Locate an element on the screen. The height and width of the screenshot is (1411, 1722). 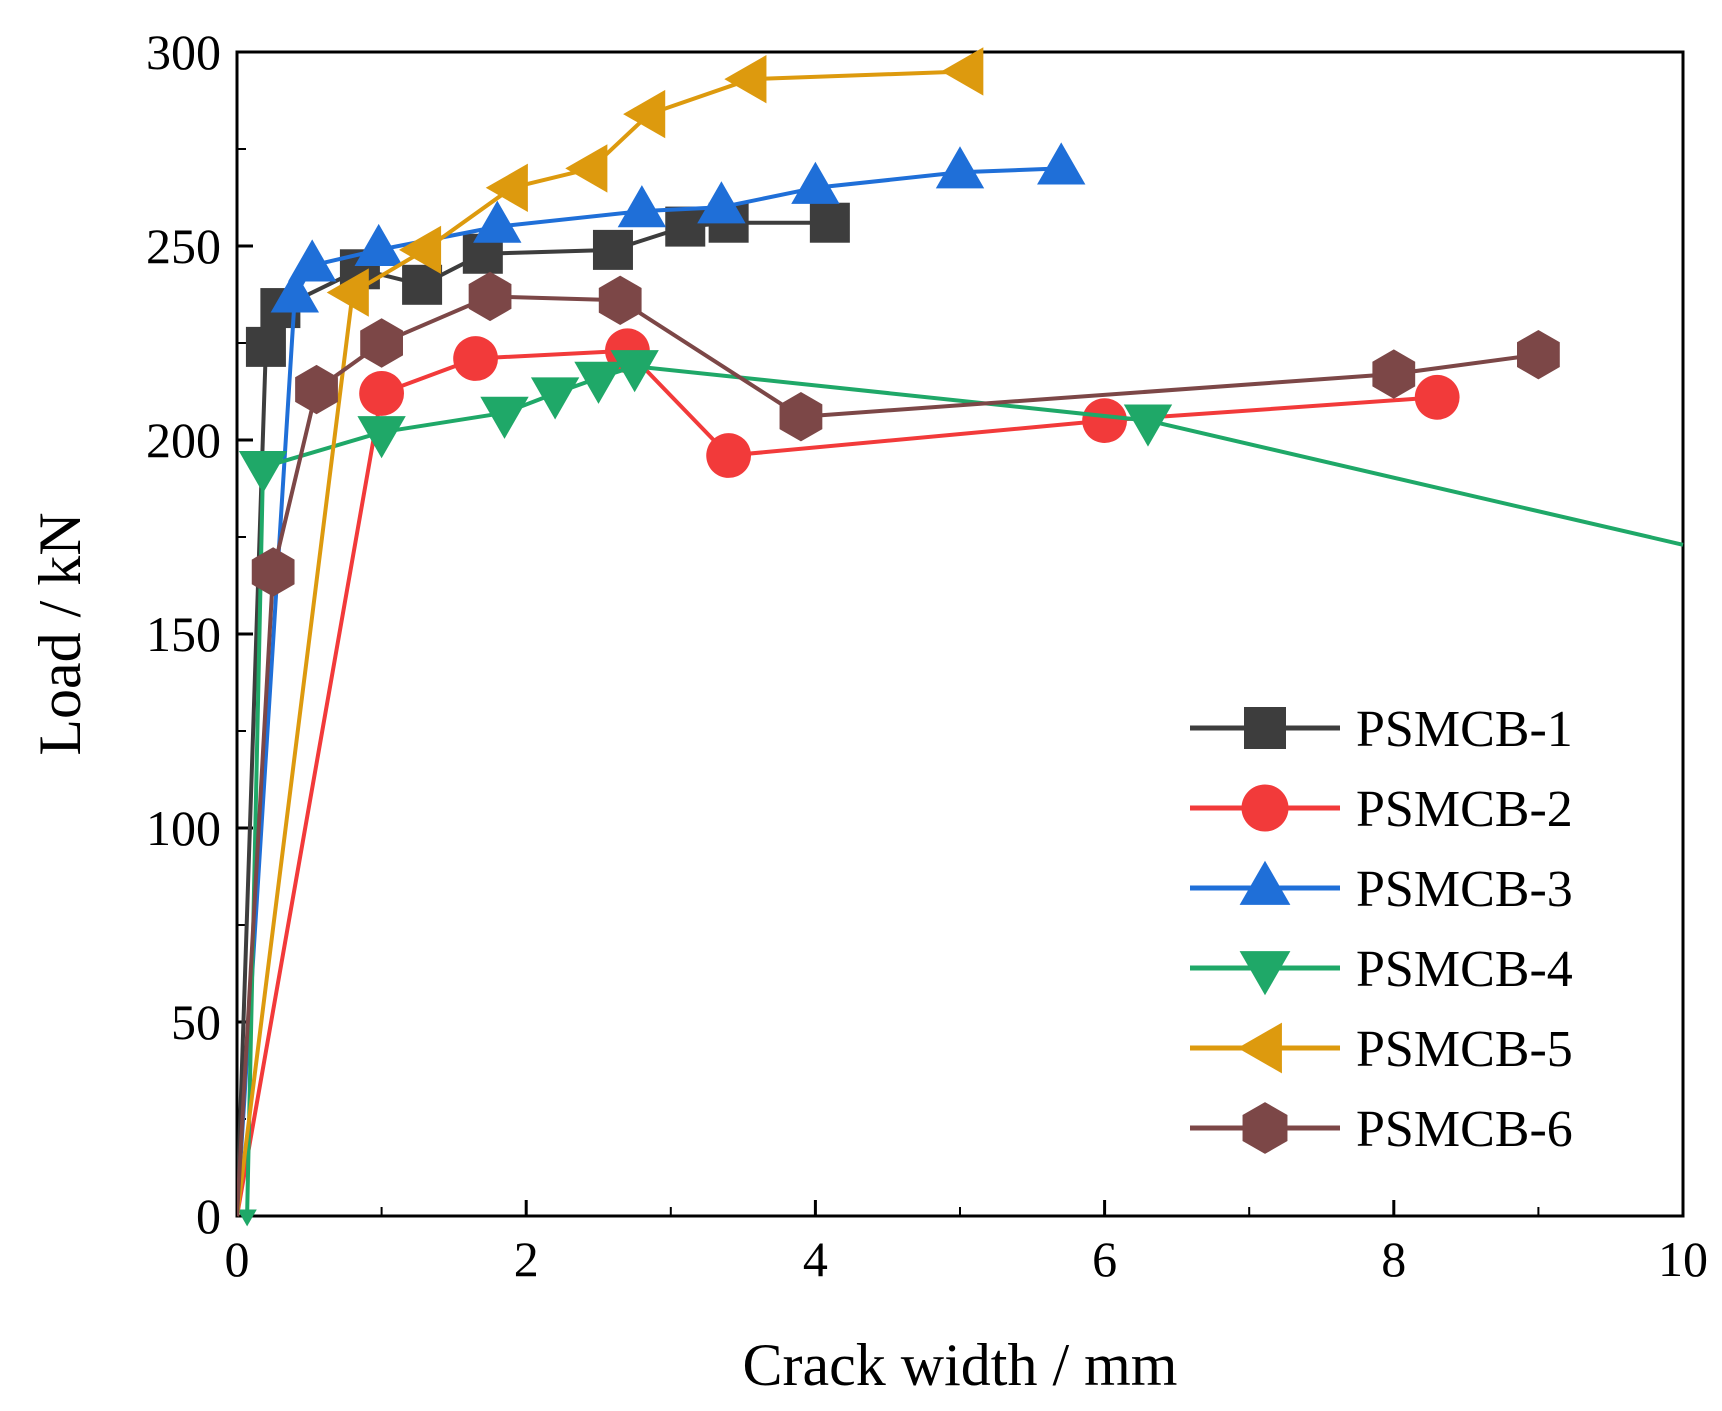
legend-label: PSMCB-3 is located at coordinates (1464, 889).